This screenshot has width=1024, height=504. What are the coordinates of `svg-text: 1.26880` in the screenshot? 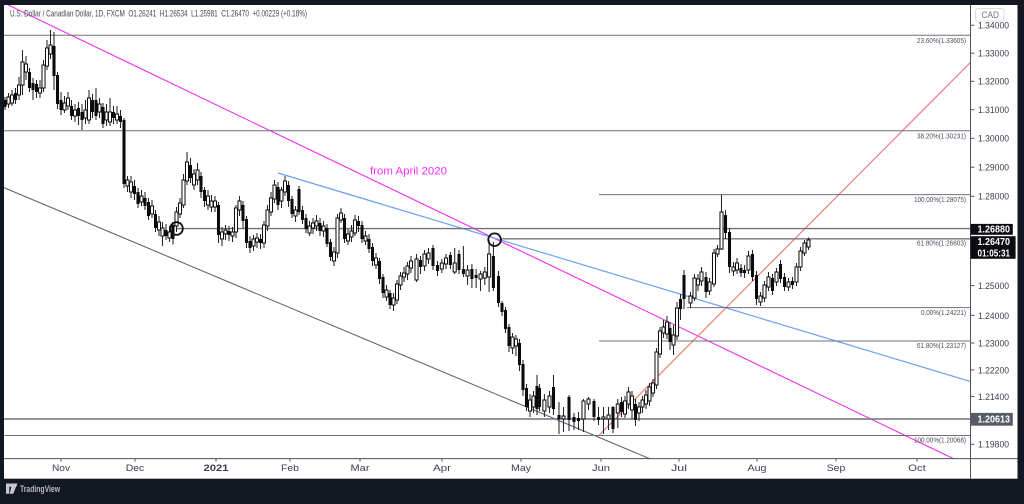 It's located at (994, 230).